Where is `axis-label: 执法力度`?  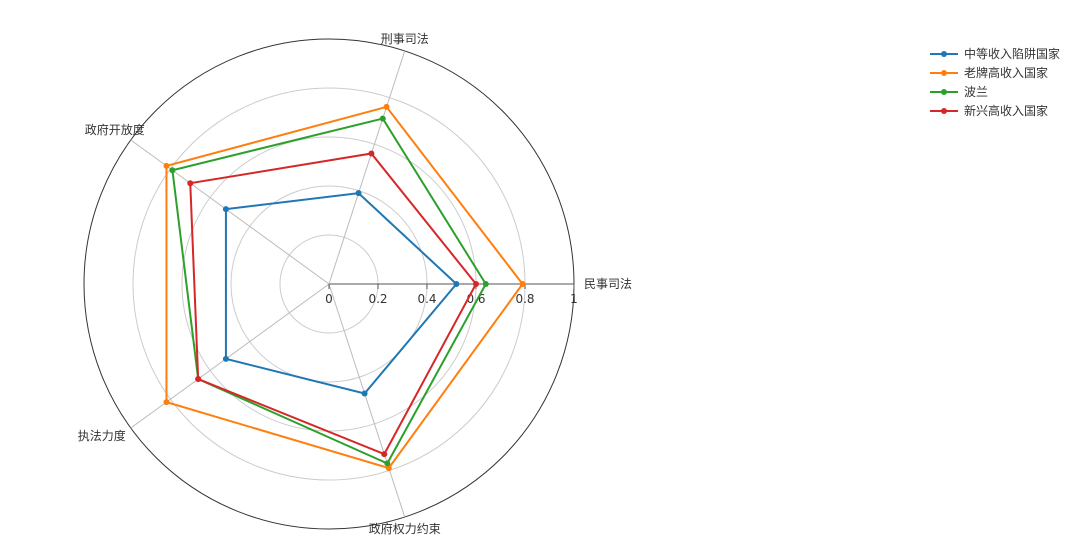 axis-label: 执法力度 is located at coordinates (102, 435).